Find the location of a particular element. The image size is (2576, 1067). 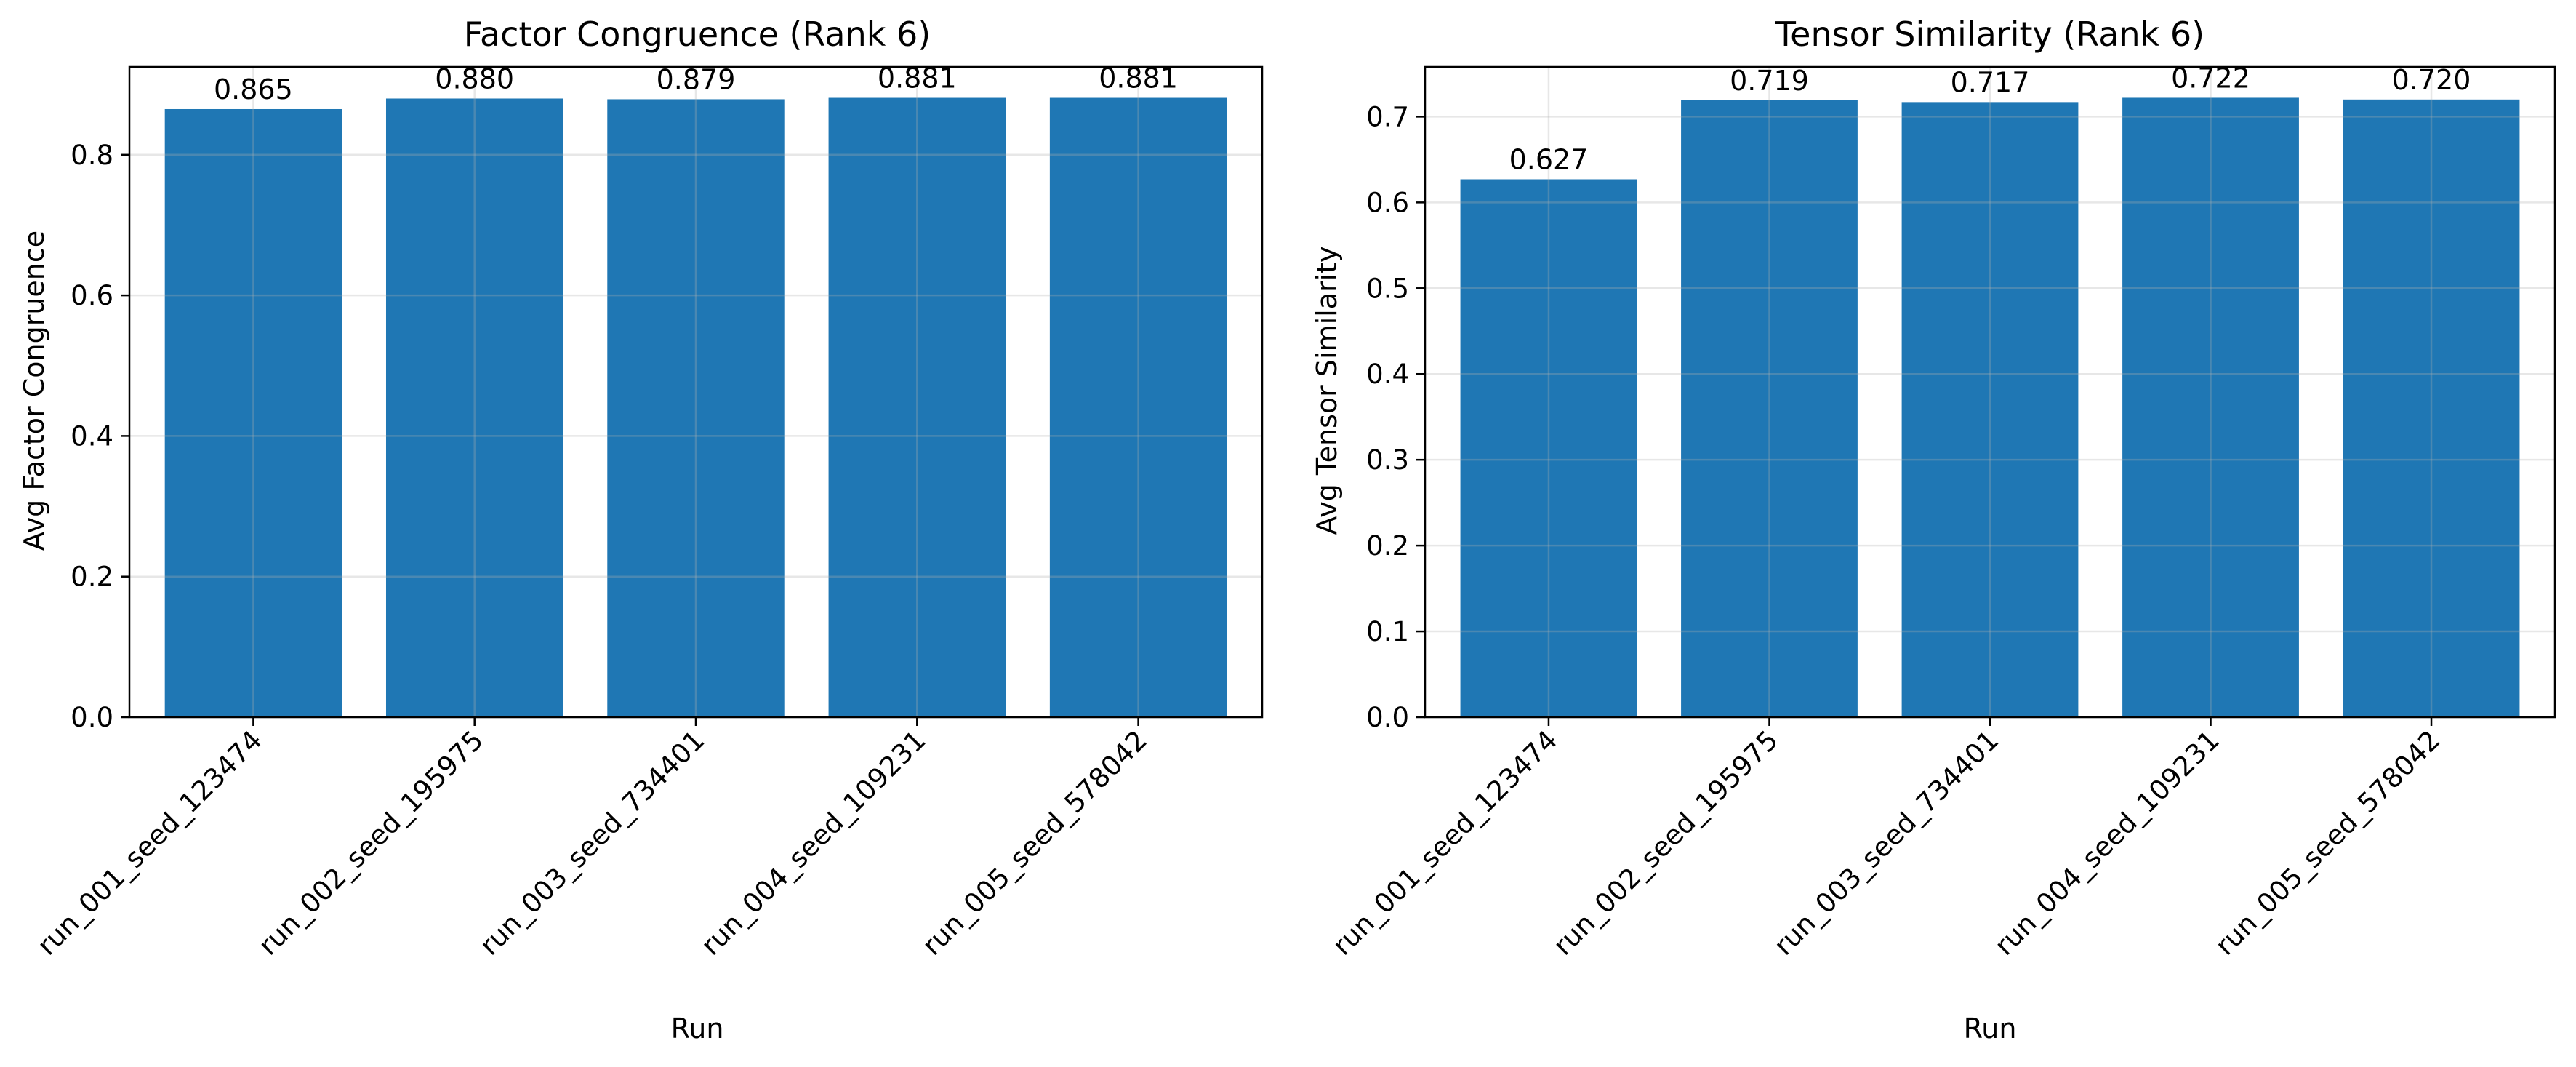

chart-title: Tensor Similarity (Rank 6) is located at coordinates (1989, 34).